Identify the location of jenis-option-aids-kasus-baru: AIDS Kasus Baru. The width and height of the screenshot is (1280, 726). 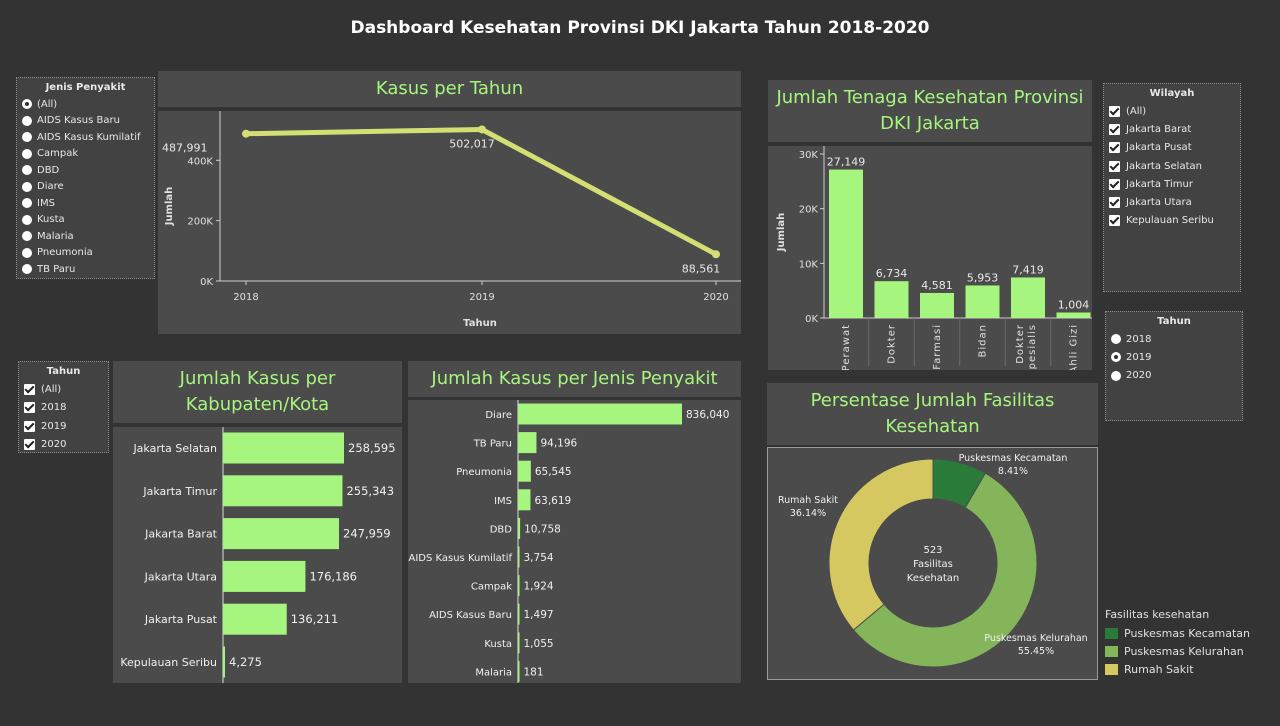
(85, 121).